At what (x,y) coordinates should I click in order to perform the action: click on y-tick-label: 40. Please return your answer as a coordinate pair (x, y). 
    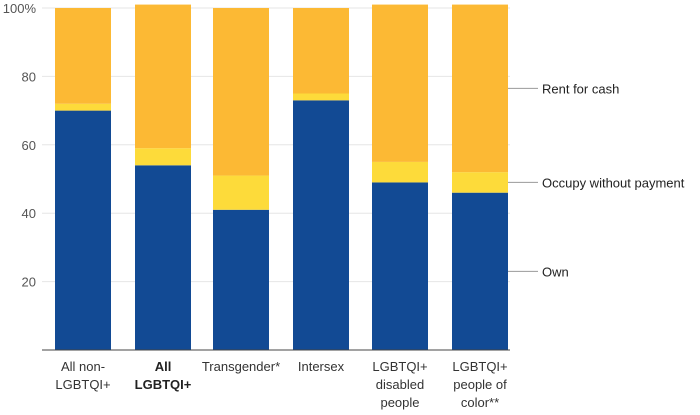
    Looking at the image, I should click on (29, 213).